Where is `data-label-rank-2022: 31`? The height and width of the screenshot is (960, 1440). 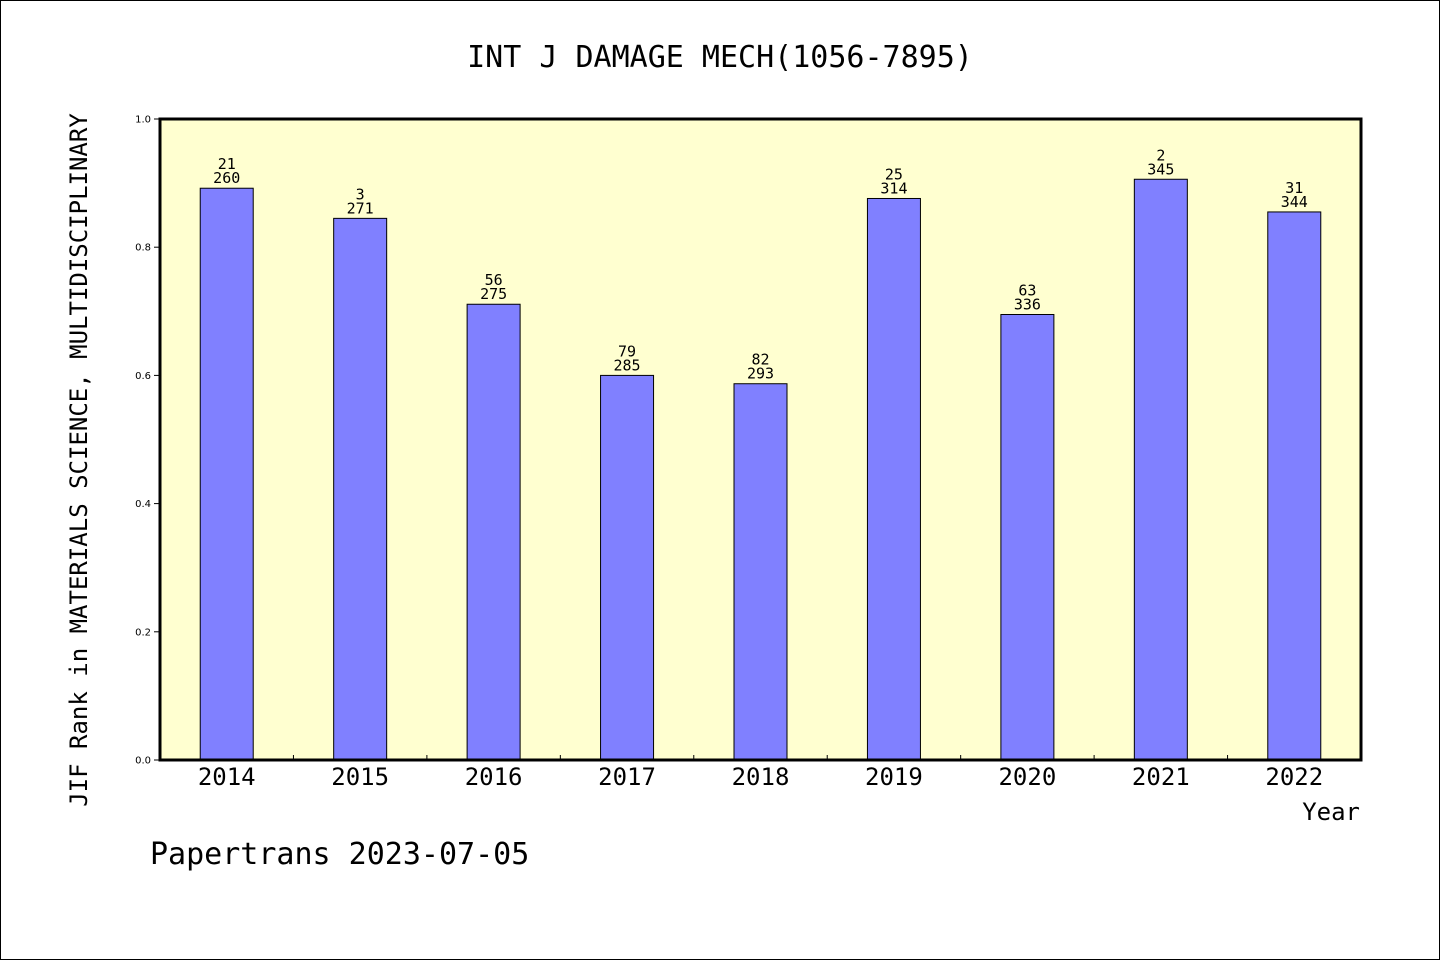
data-label-rank-2022: 31 is located at coordinates (1294, 188).